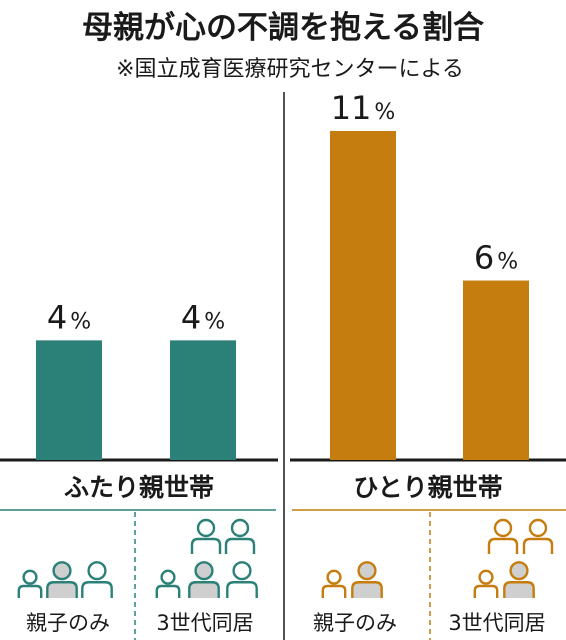 The height and width of the screenshot is (640, 566). What do you see at coordinates (285, 558) in the screenshot?
I see `family-icons` at bounding box center [285, 558].